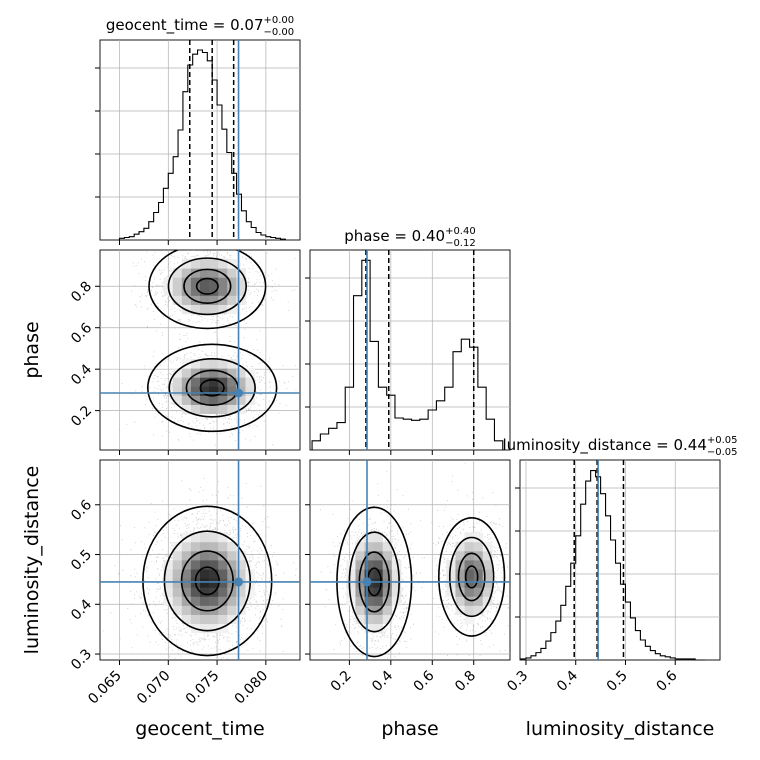  What do you see at coordinates (279, 20) in the screenshot?
I see `title-geocent-time-plus: +0.00` at bounding box center [279, 20].